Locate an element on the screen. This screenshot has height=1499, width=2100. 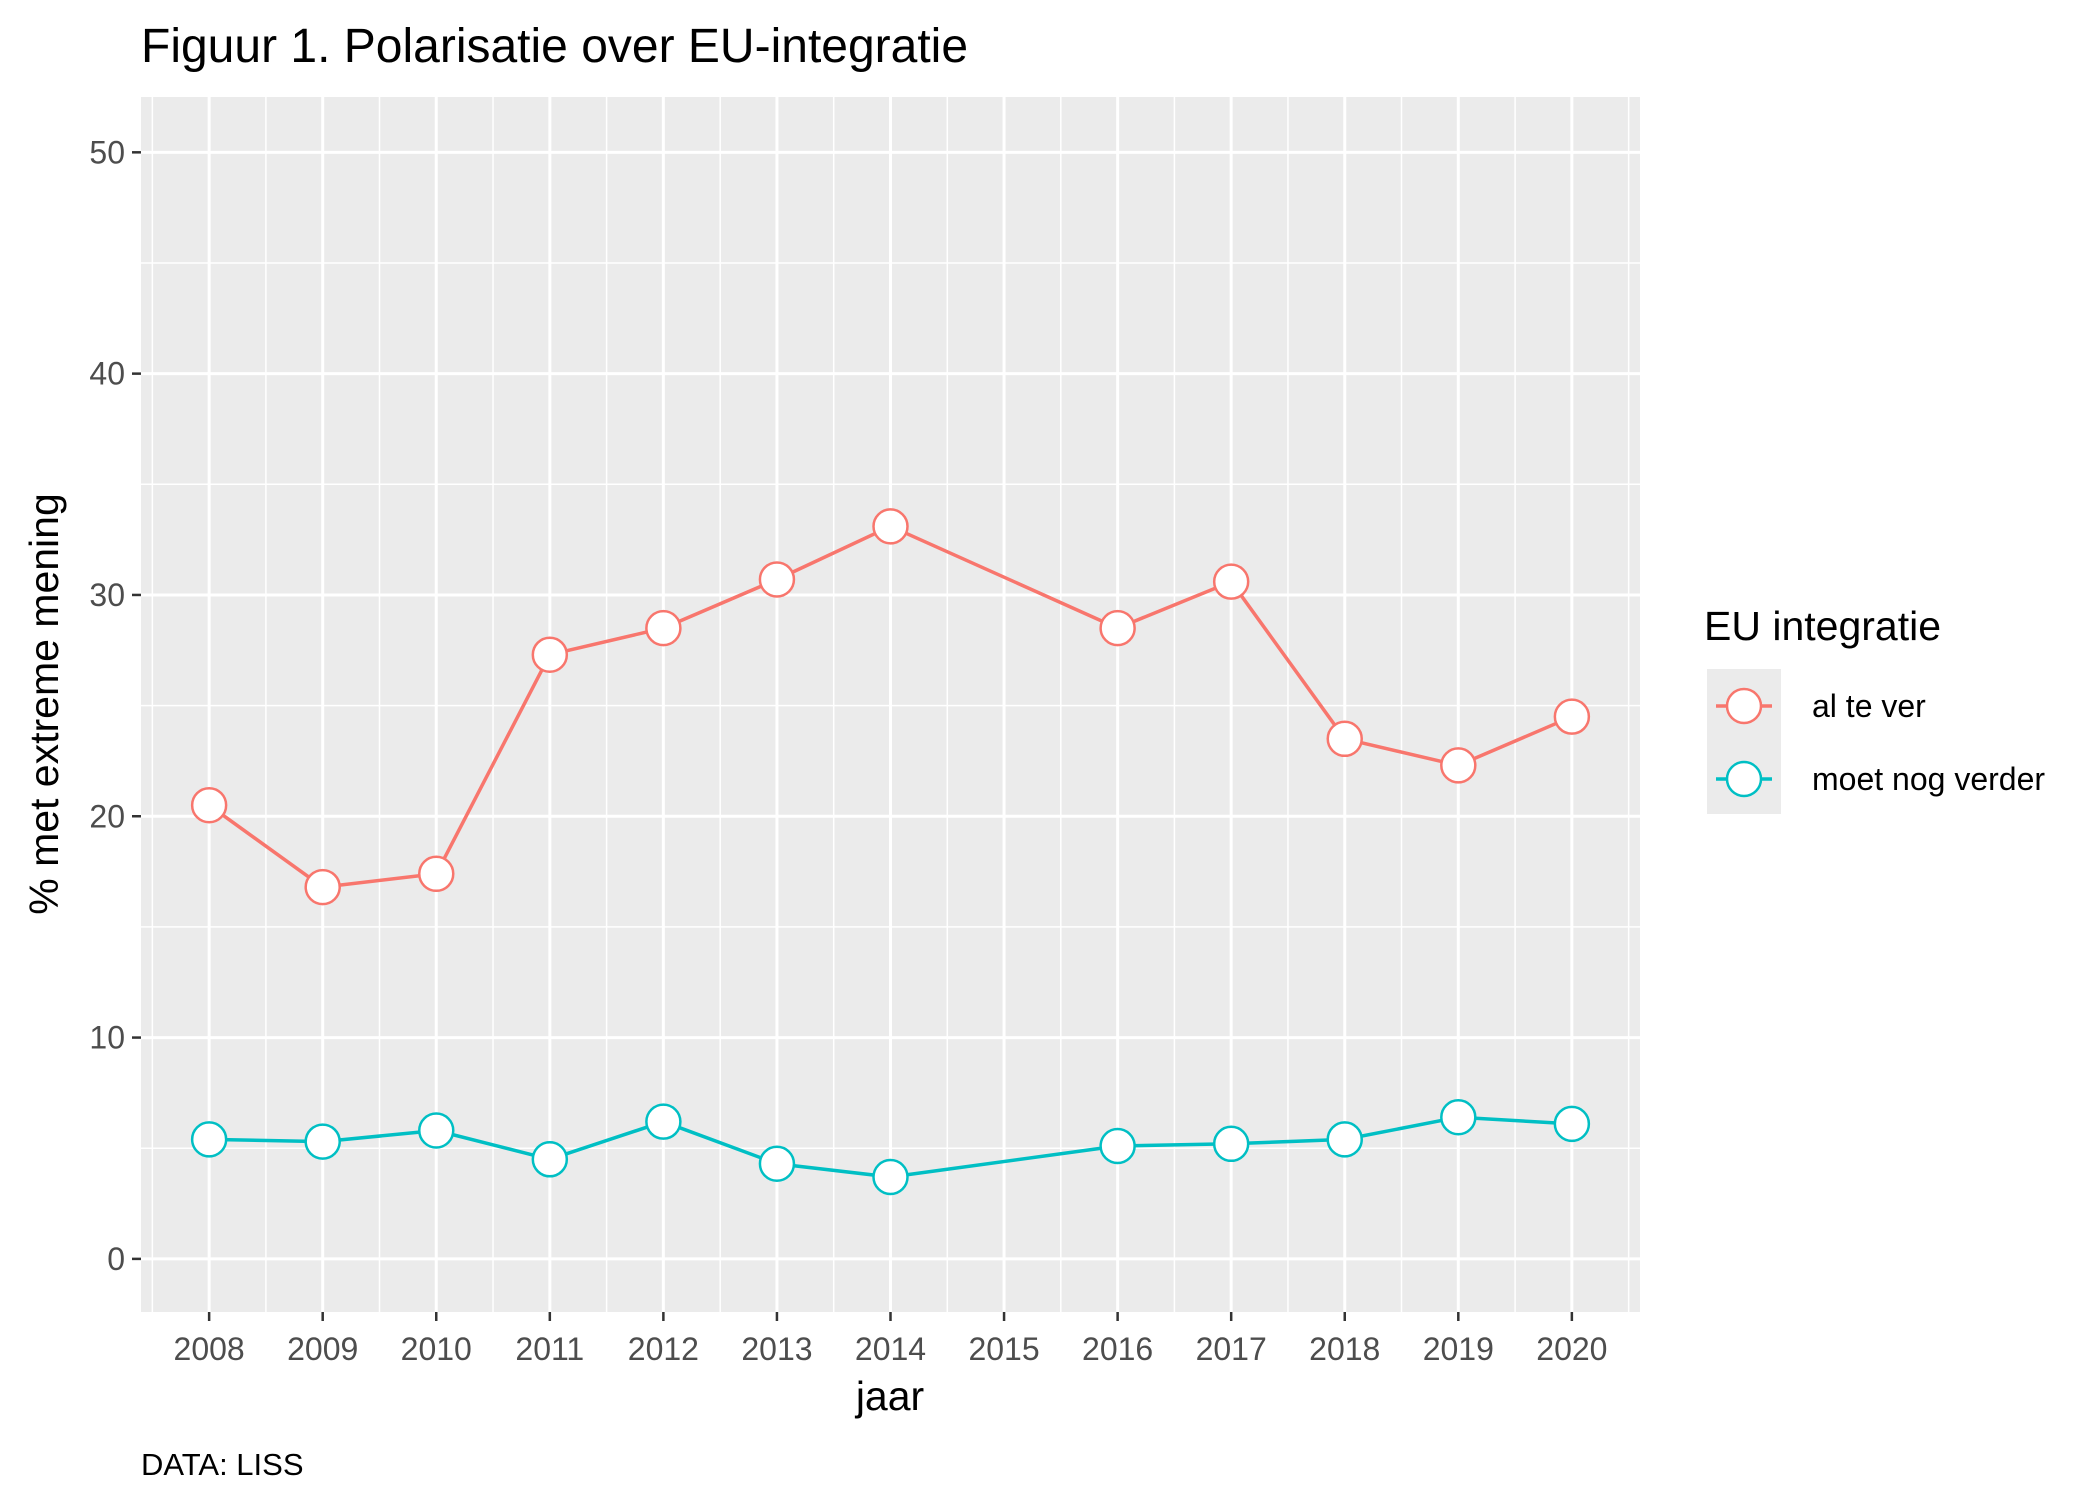
legend-item: moet nog verder is located at coordinates (1880, 779).